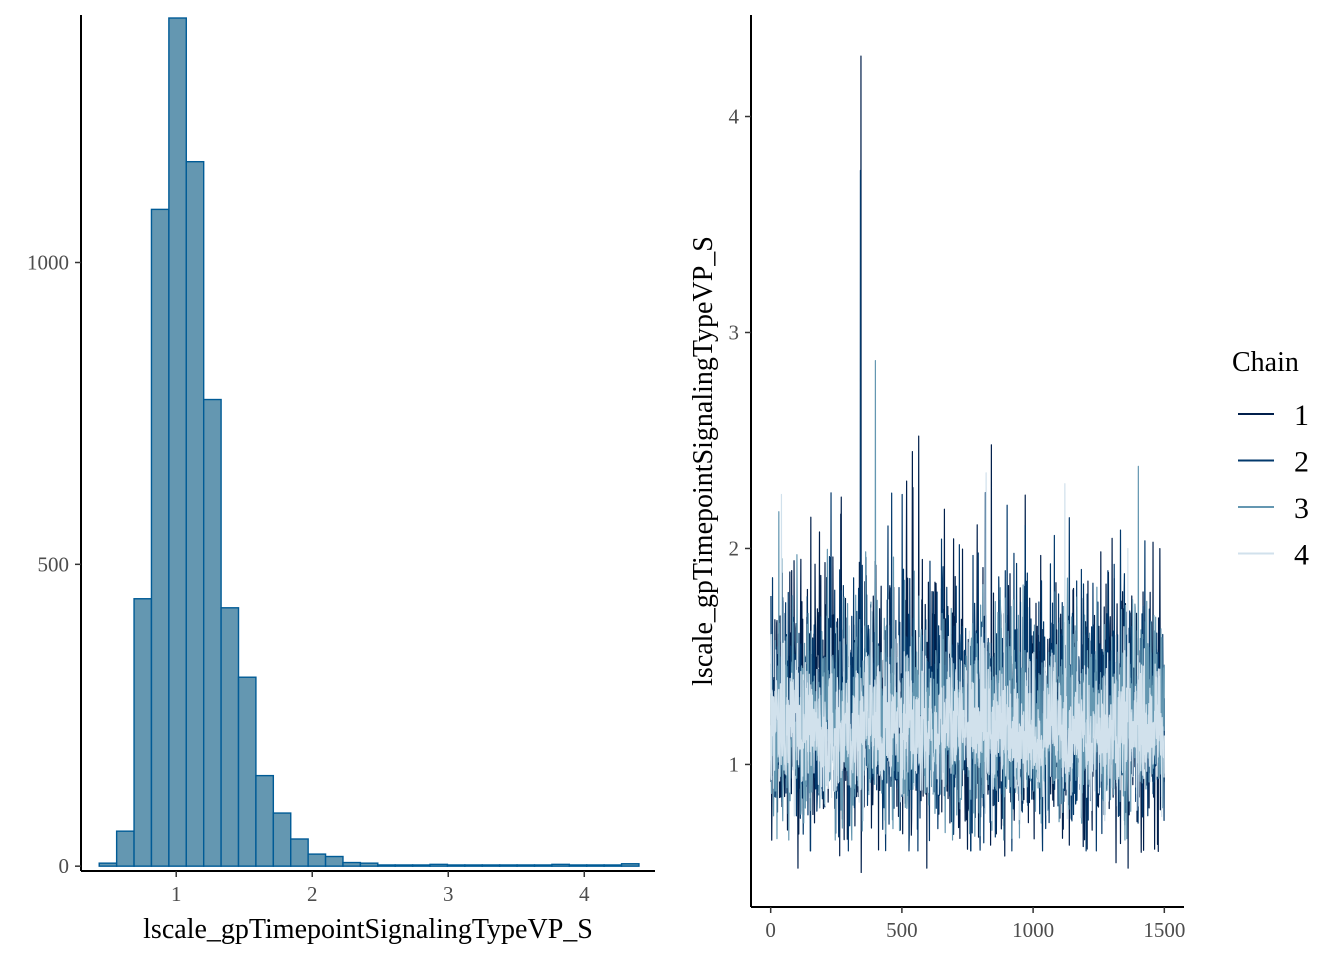 The height and width of the screenshot is (960, 1344). I want to click on trace-x-tick-label: 0, so click(770, 930).